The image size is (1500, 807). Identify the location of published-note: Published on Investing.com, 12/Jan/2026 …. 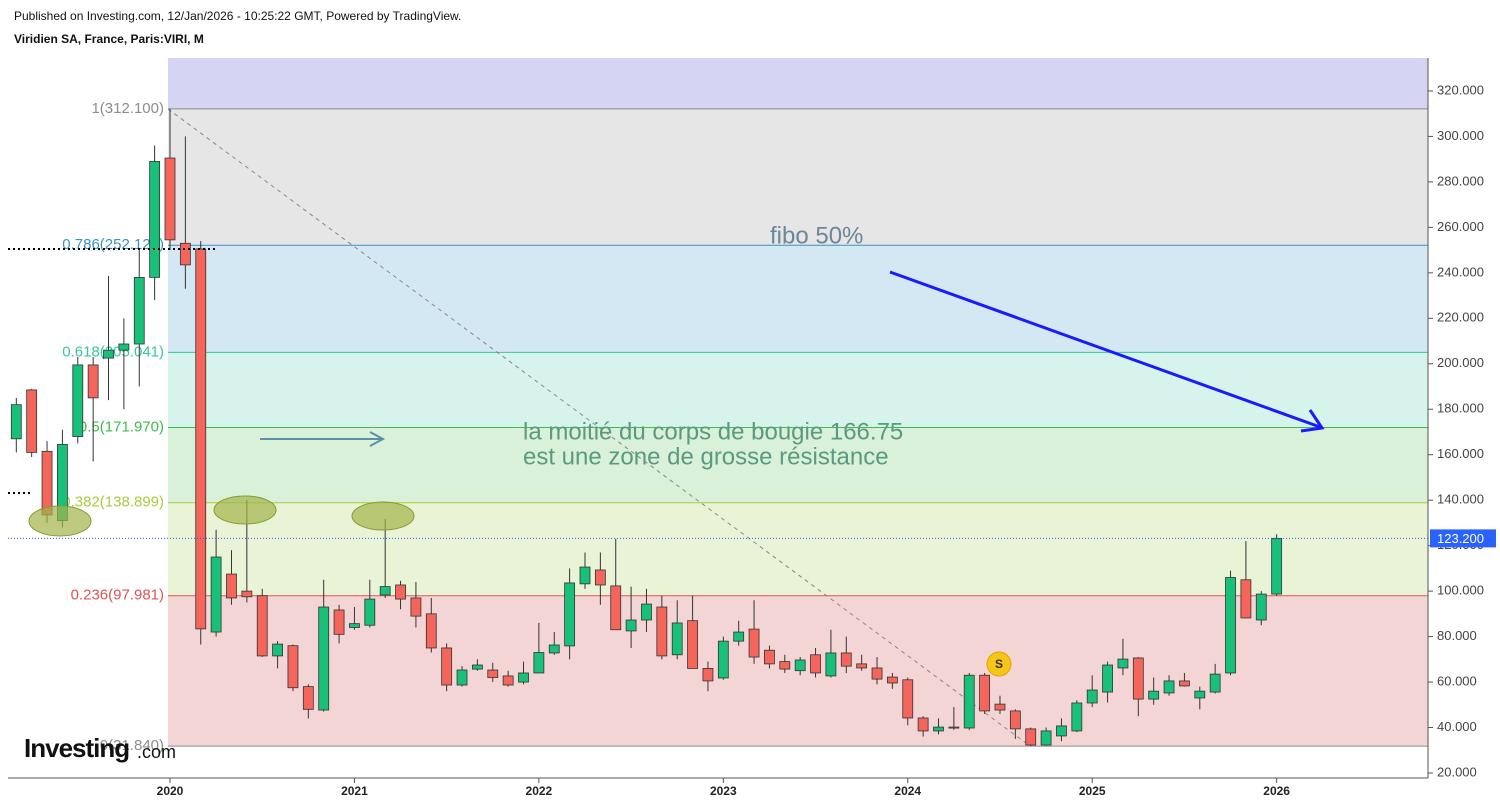
(237, 16).